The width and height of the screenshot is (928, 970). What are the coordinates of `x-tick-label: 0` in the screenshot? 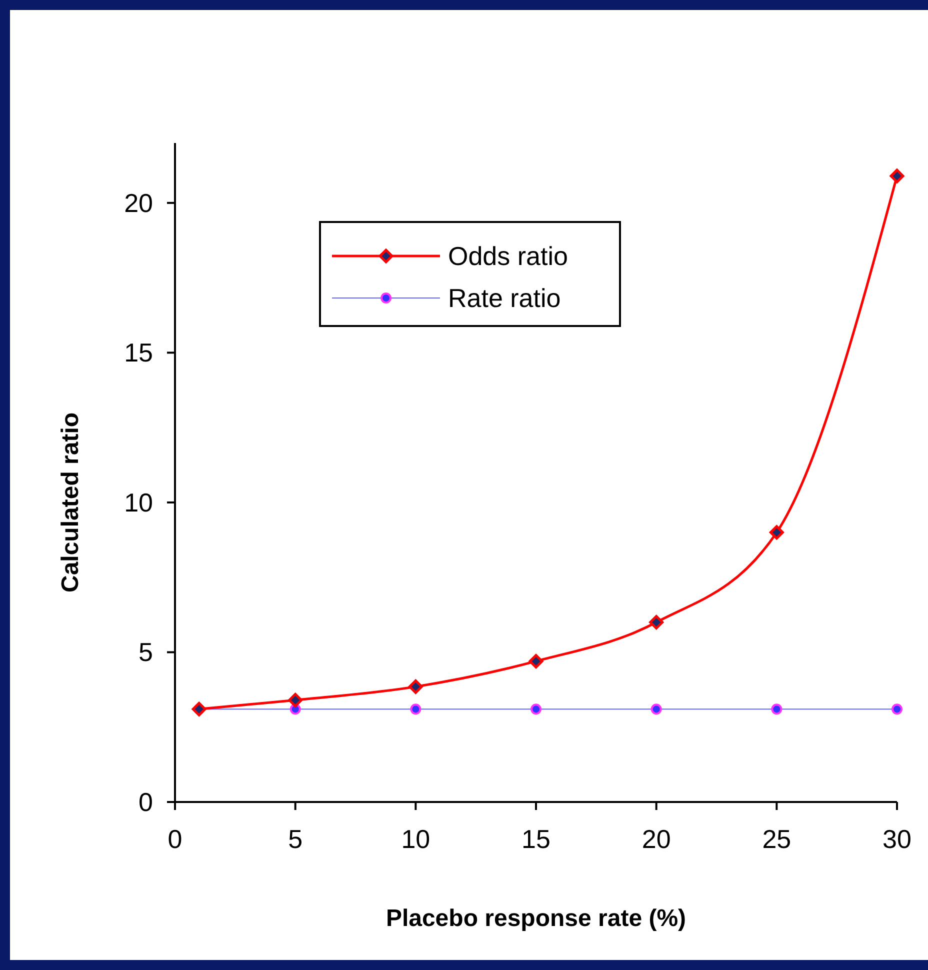 It's located at (175, 839).